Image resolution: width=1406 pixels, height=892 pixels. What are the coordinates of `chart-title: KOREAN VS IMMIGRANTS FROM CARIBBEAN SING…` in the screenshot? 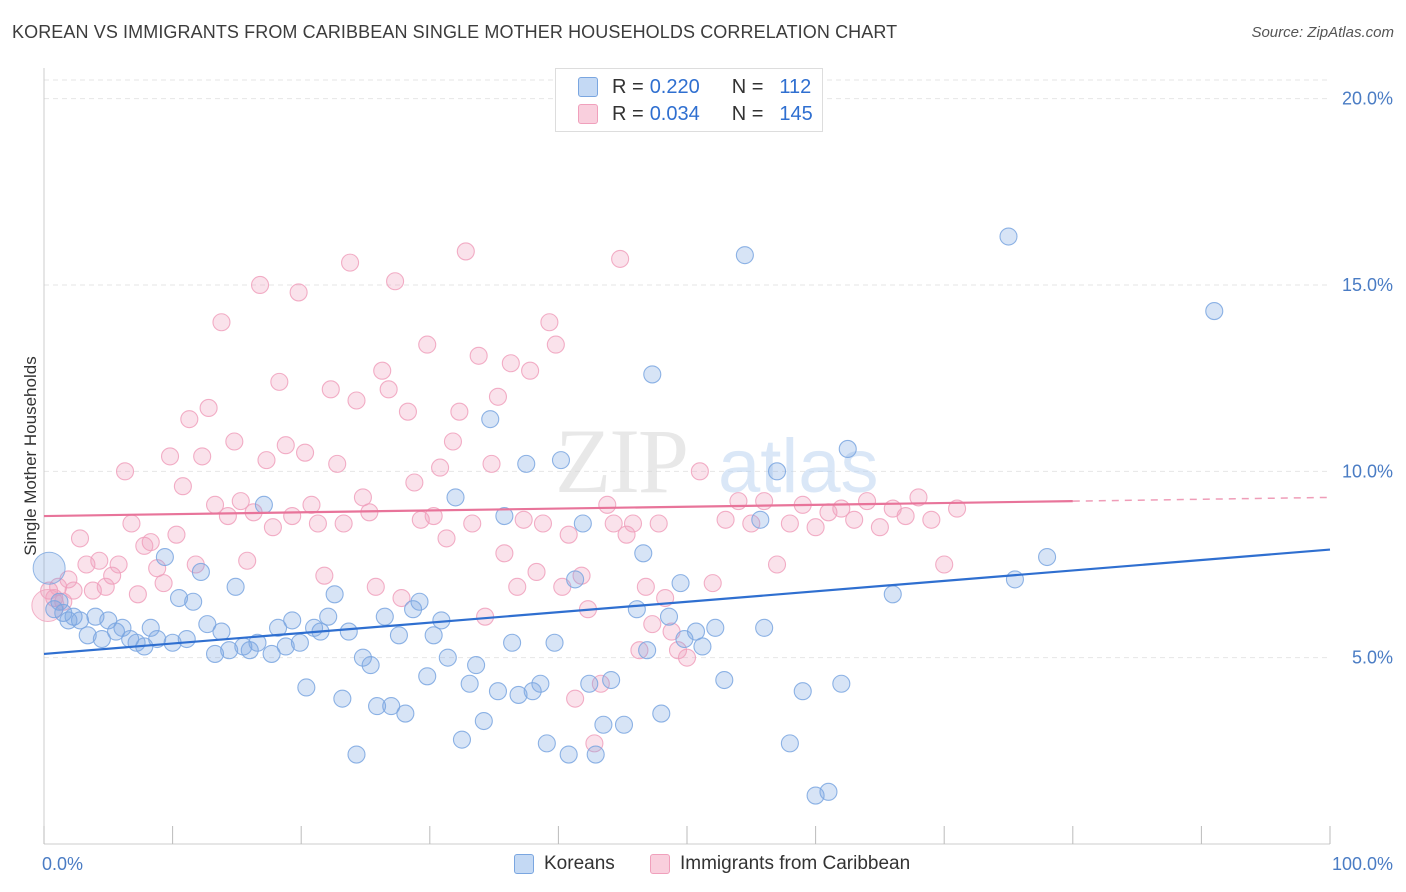 It's located at (455, 32).